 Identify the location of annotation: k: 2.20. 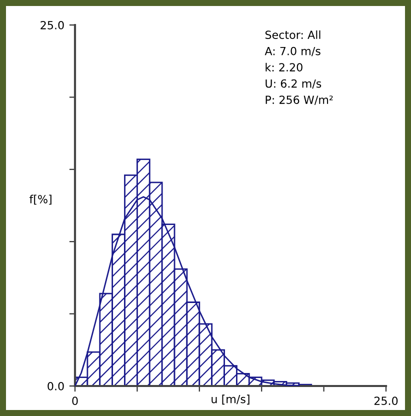
(284, 67).